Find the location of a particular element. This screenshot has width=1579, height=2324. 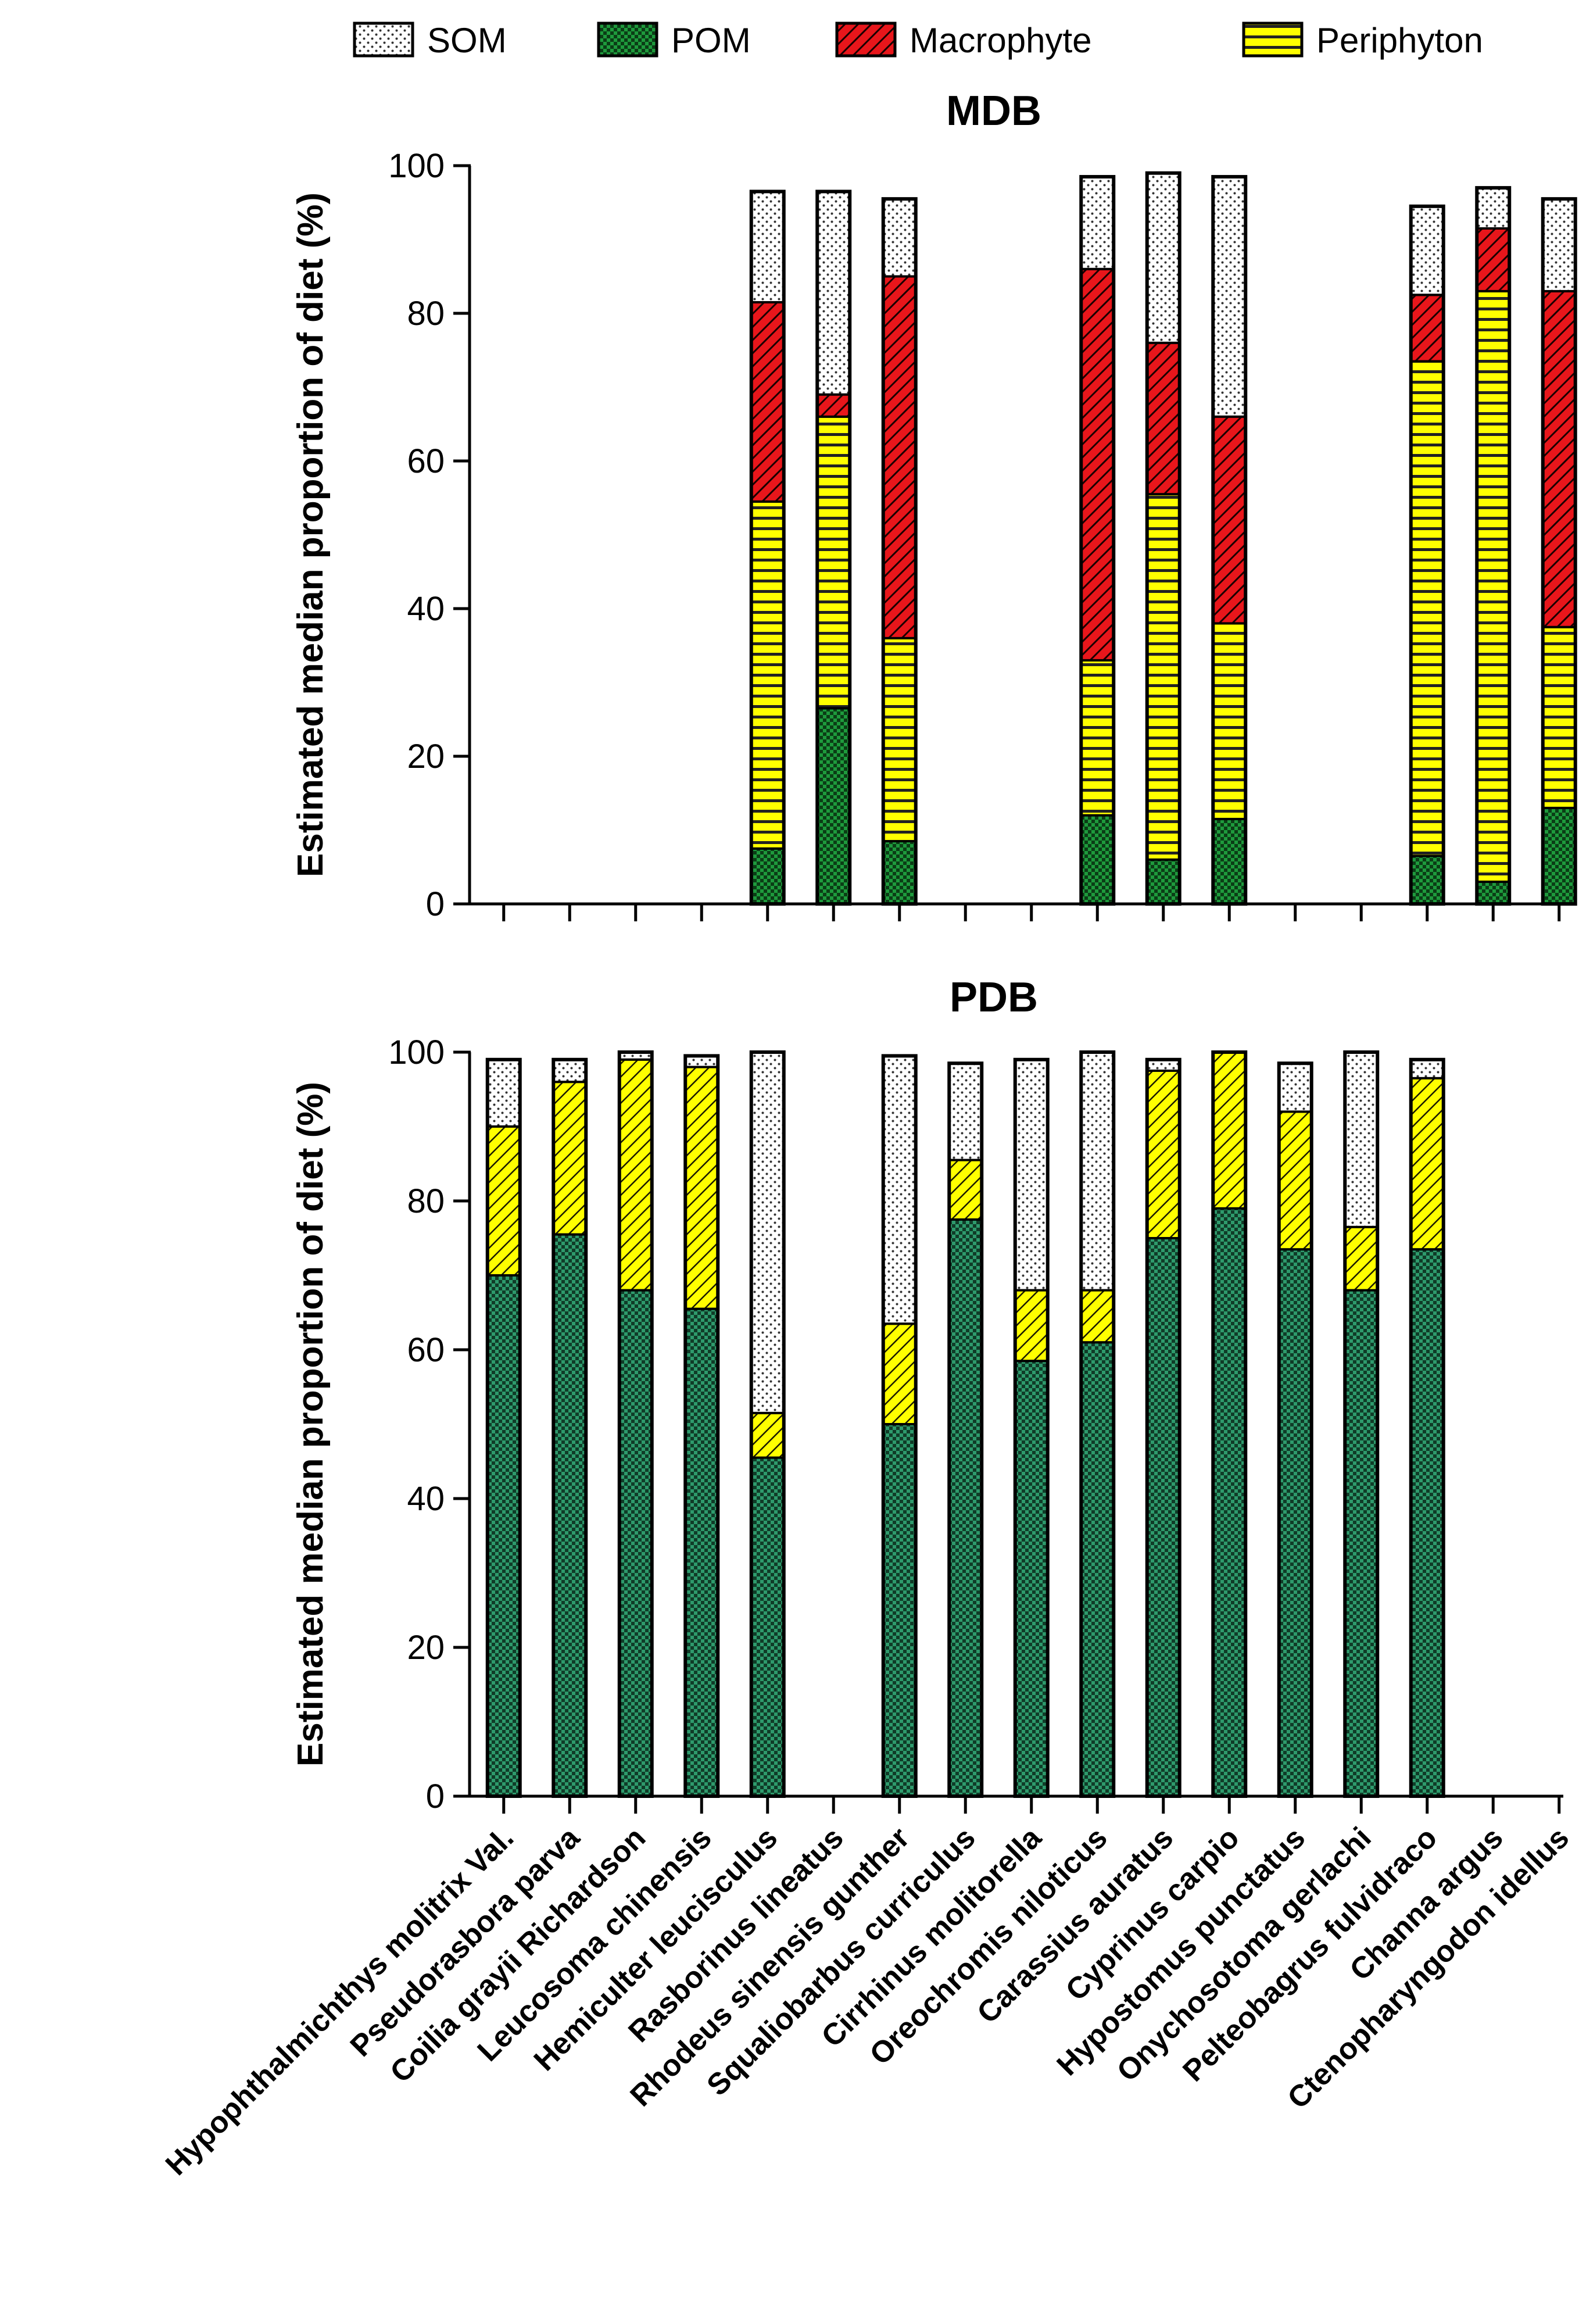

legend-swatch-pom is located at coordinates (627, 40).